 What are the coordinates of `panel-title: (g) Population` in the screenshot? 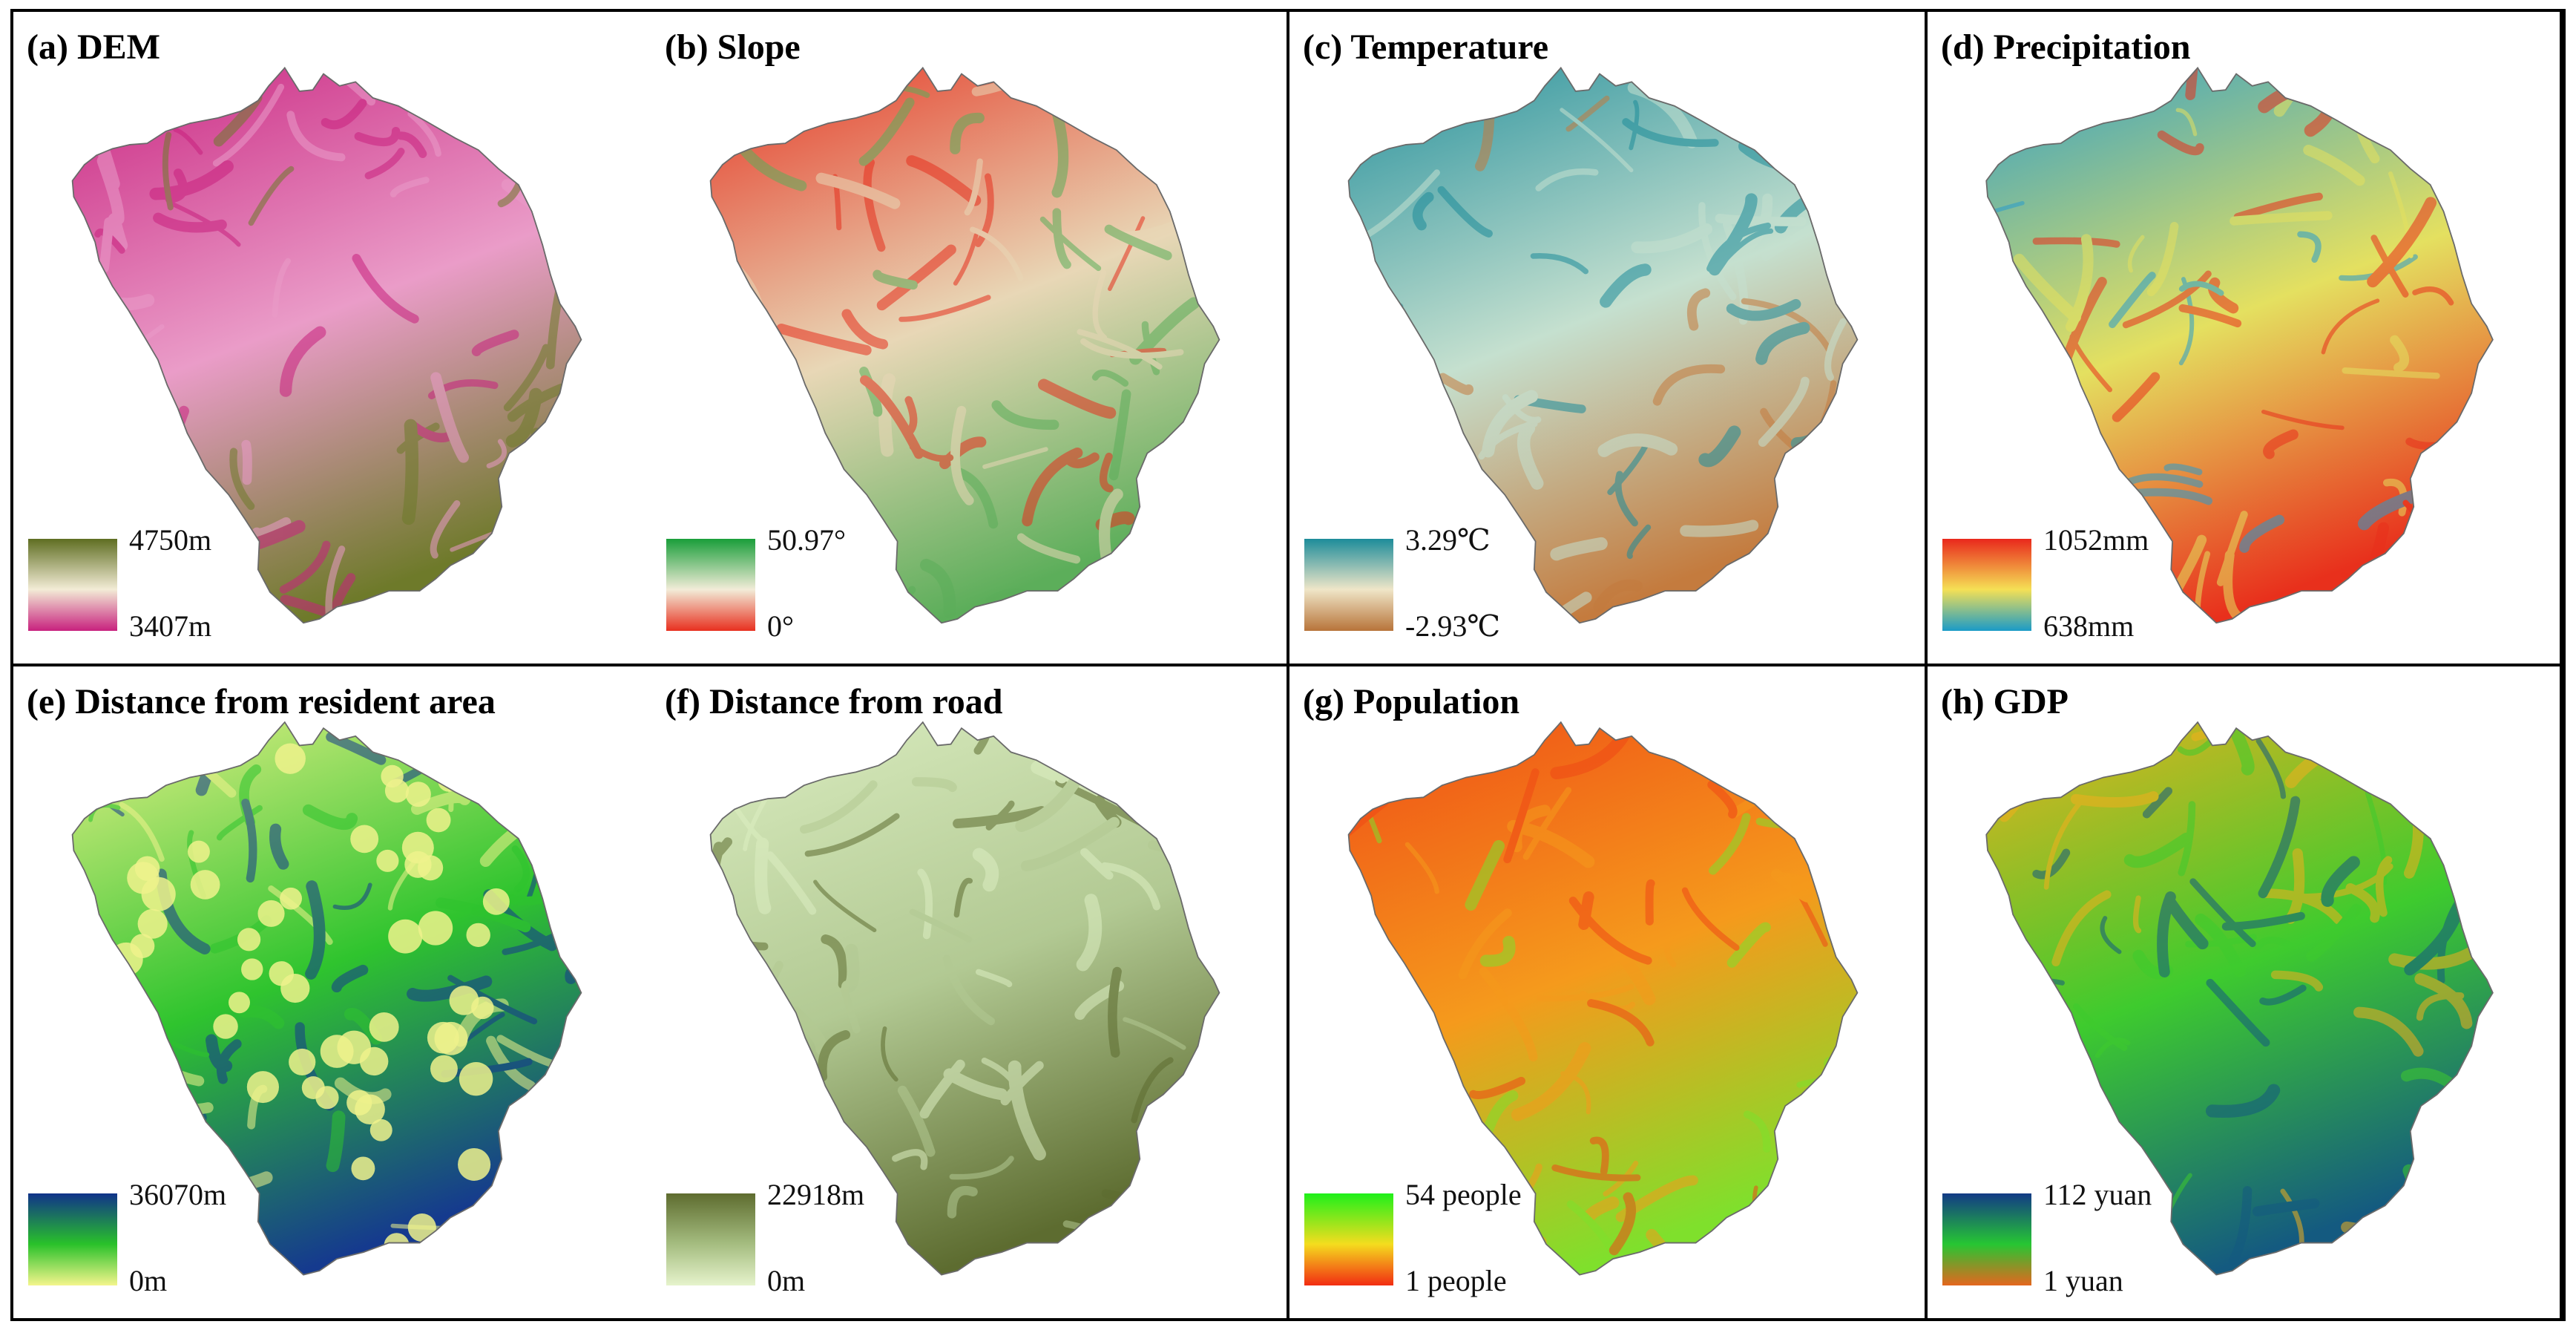 It's located at (1411, 701).